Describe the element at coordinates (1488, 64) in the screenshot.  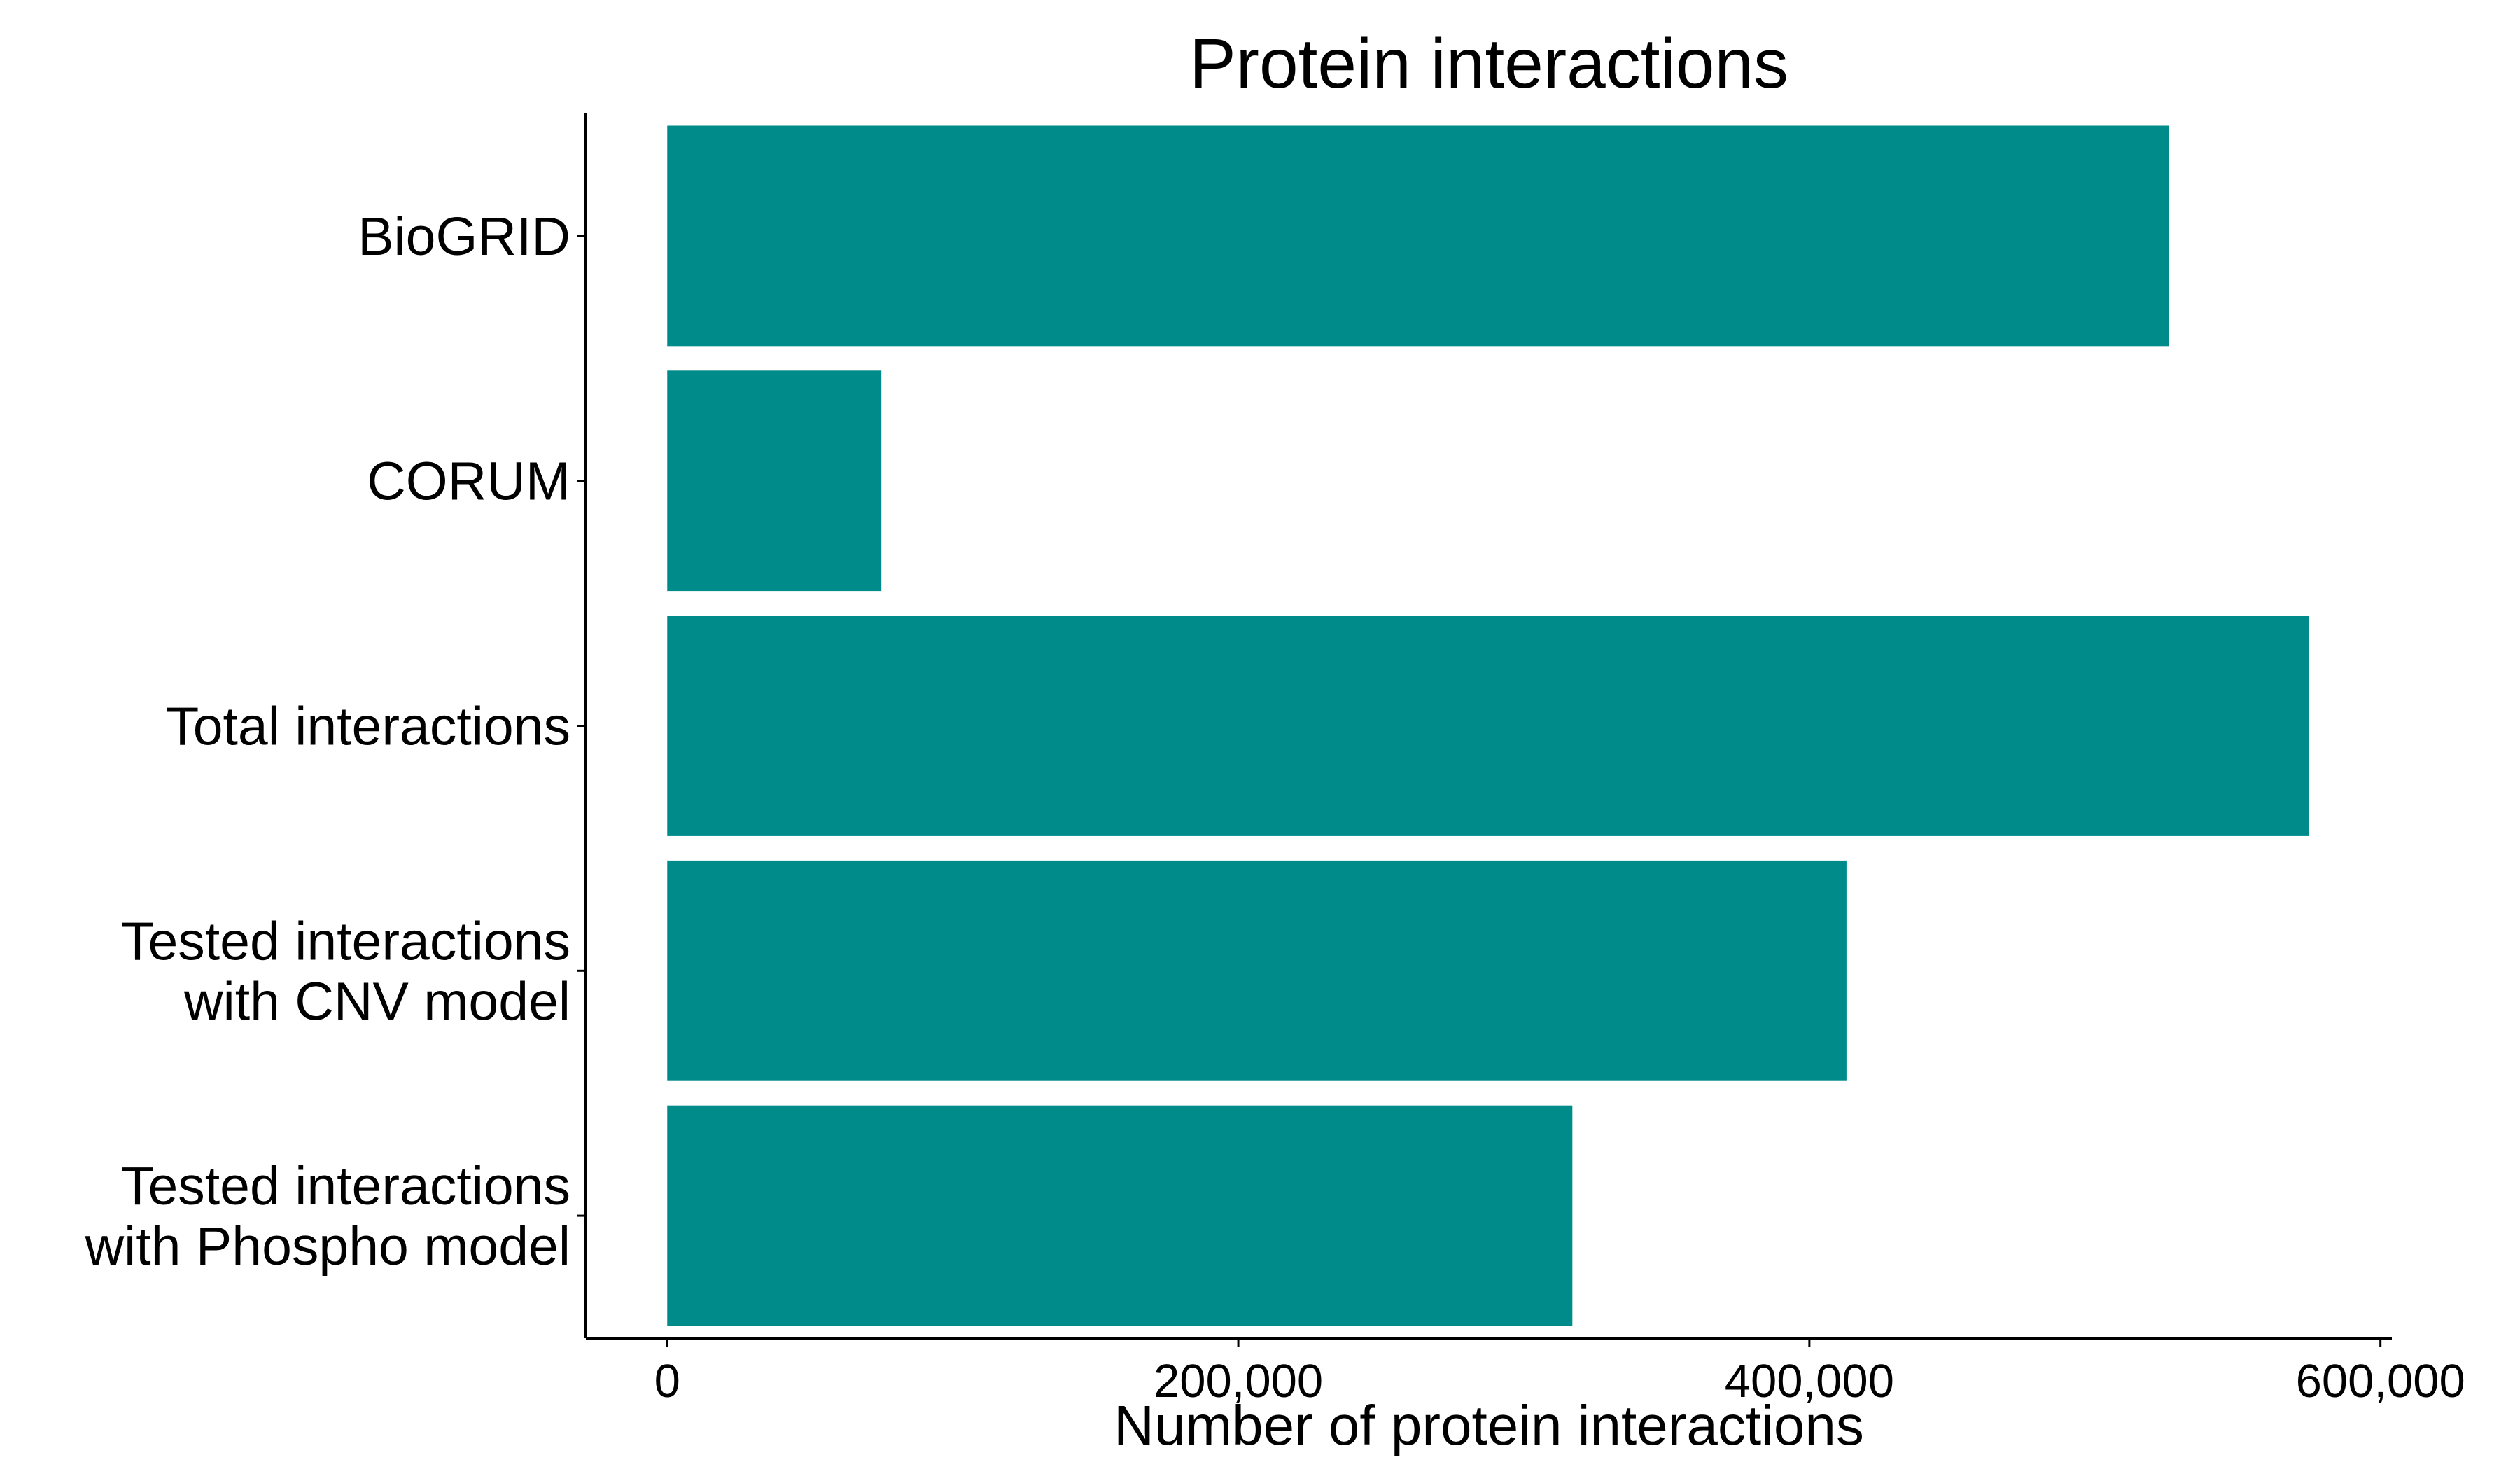
I see `chart-title: Protein interactions` at that location.